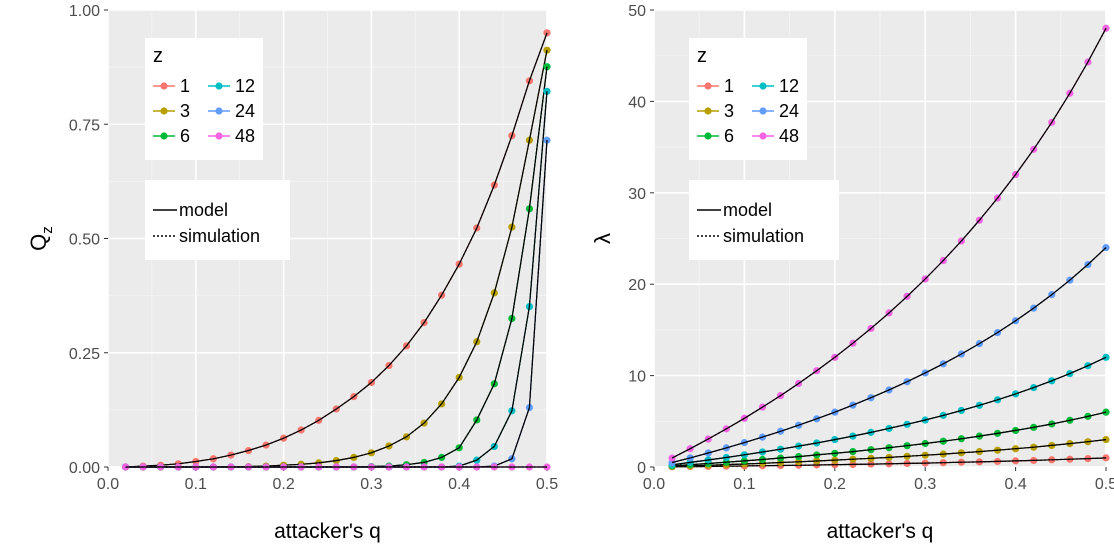  What do you see at coordinates (38, 242) in the screenshot?
I see `y-axis-title-main: Q` at bounding box center [38, 242].